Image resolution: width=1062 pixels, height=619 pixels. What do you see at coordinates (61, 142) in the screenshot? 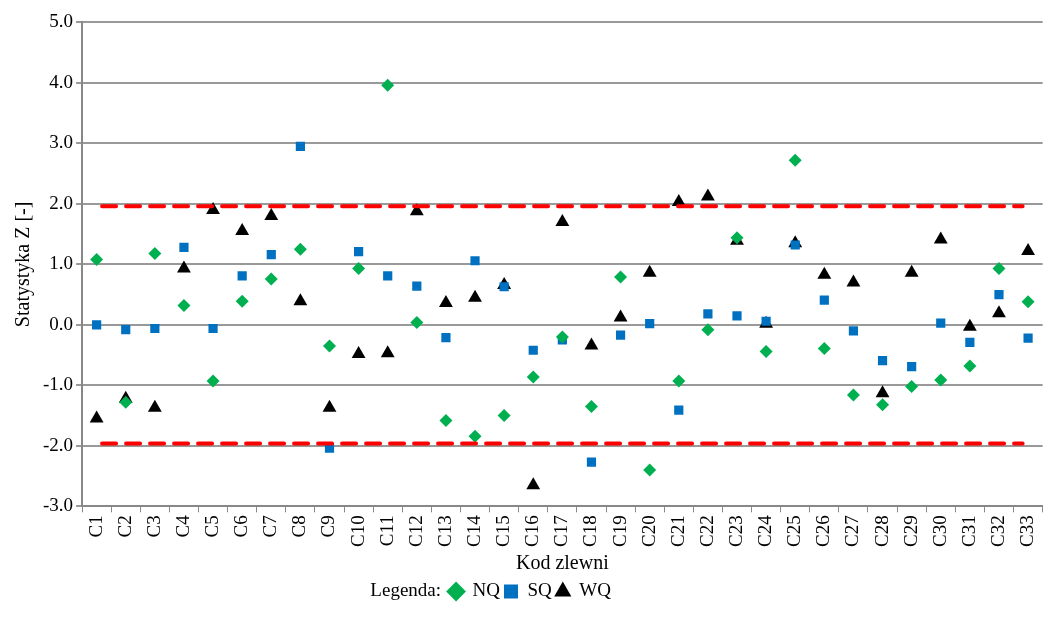
I see `y-tick-label: 3.0` at bounding box center [61, 142].